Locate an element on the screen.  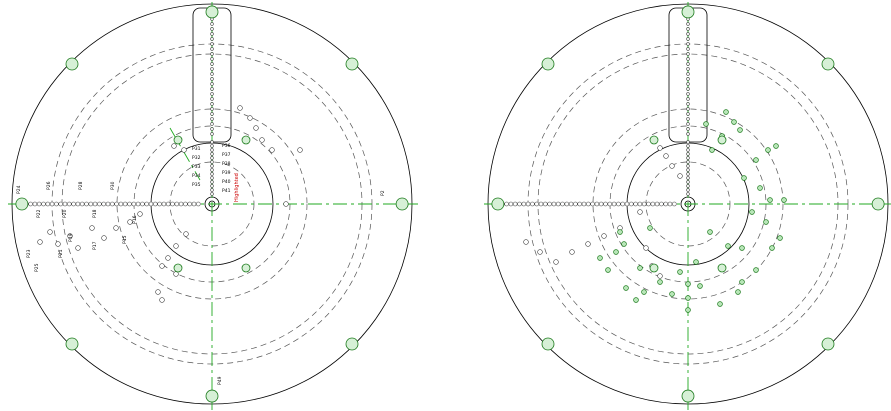
slot-holes is located at coordinates (212, 104).